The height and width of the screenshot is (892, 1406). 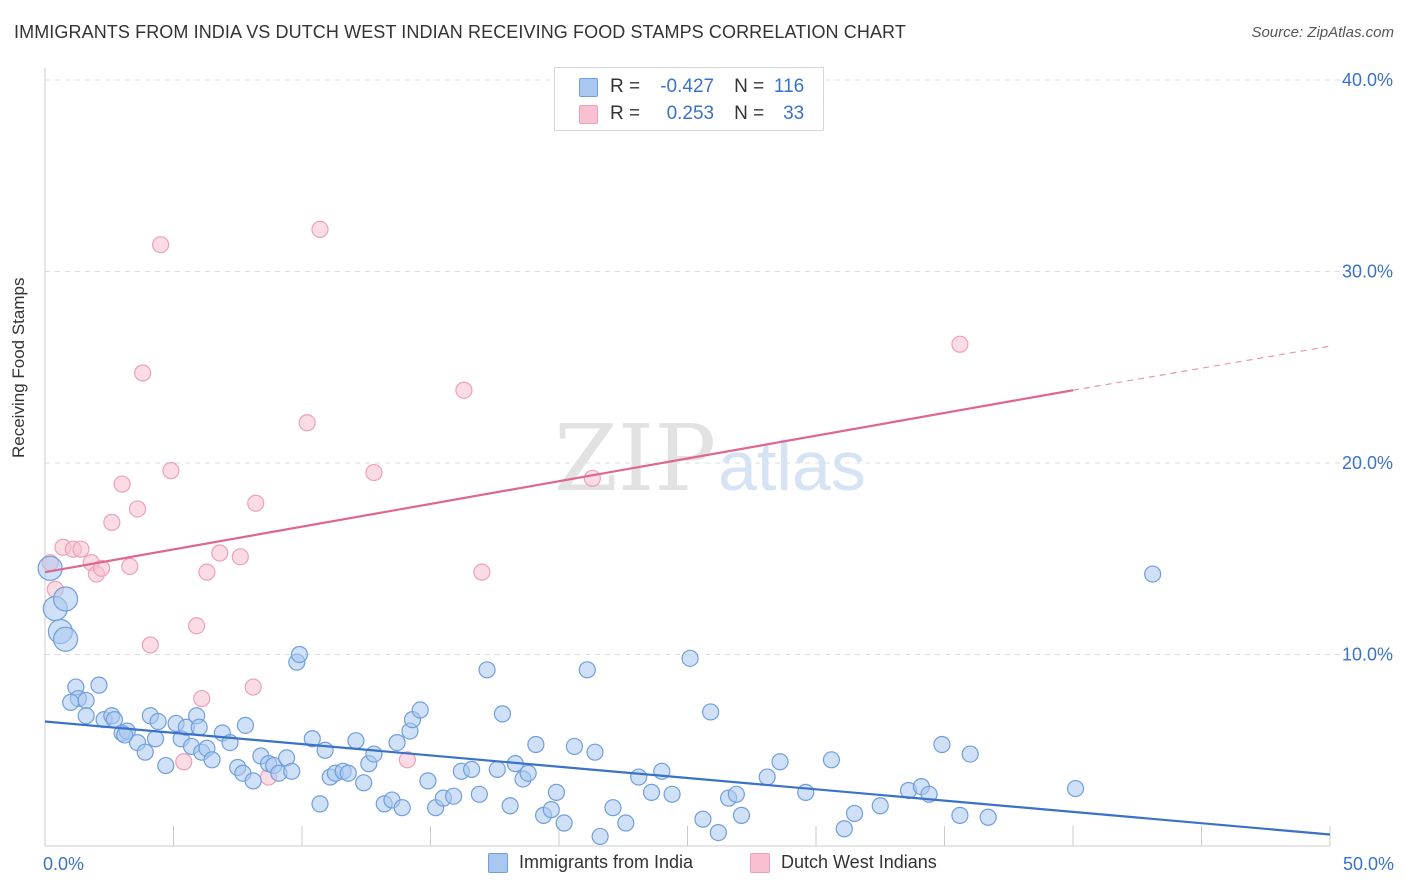 I want to click on series-legend: Immigrants from India Dutch West Indians, so click(x=703, y=865).